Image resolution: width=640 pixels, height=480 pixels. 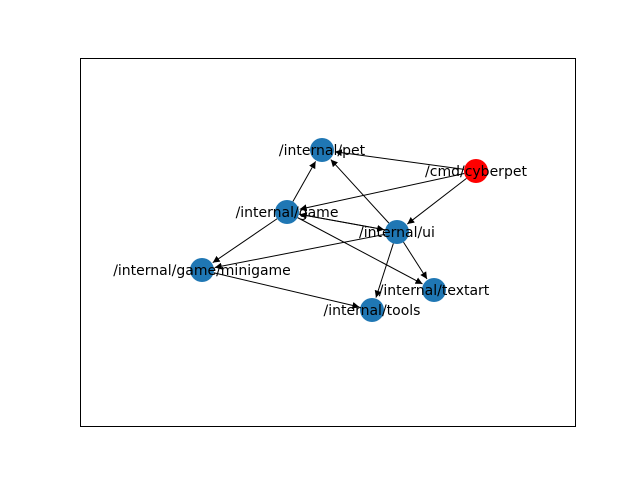 I want to click on node-textart, so click(x=434, y=290).